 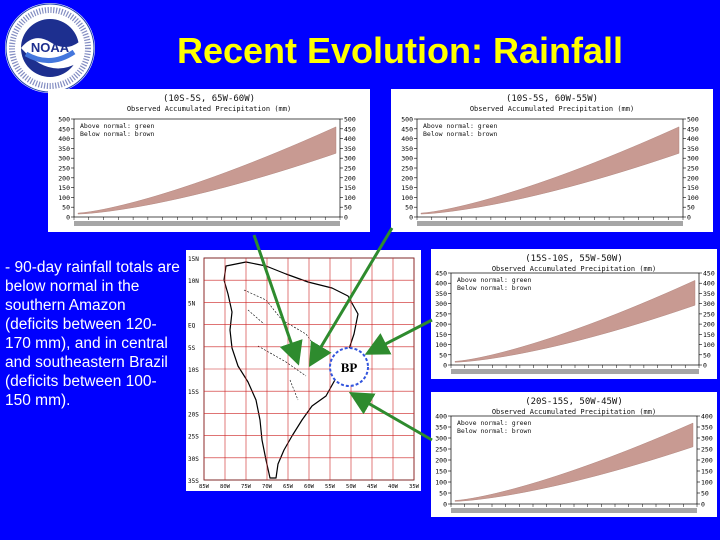 What do you see at coordinates (246, 487) in the screenshot?
I see `map-lon-label: 75W` at bounding box center [246, 487].